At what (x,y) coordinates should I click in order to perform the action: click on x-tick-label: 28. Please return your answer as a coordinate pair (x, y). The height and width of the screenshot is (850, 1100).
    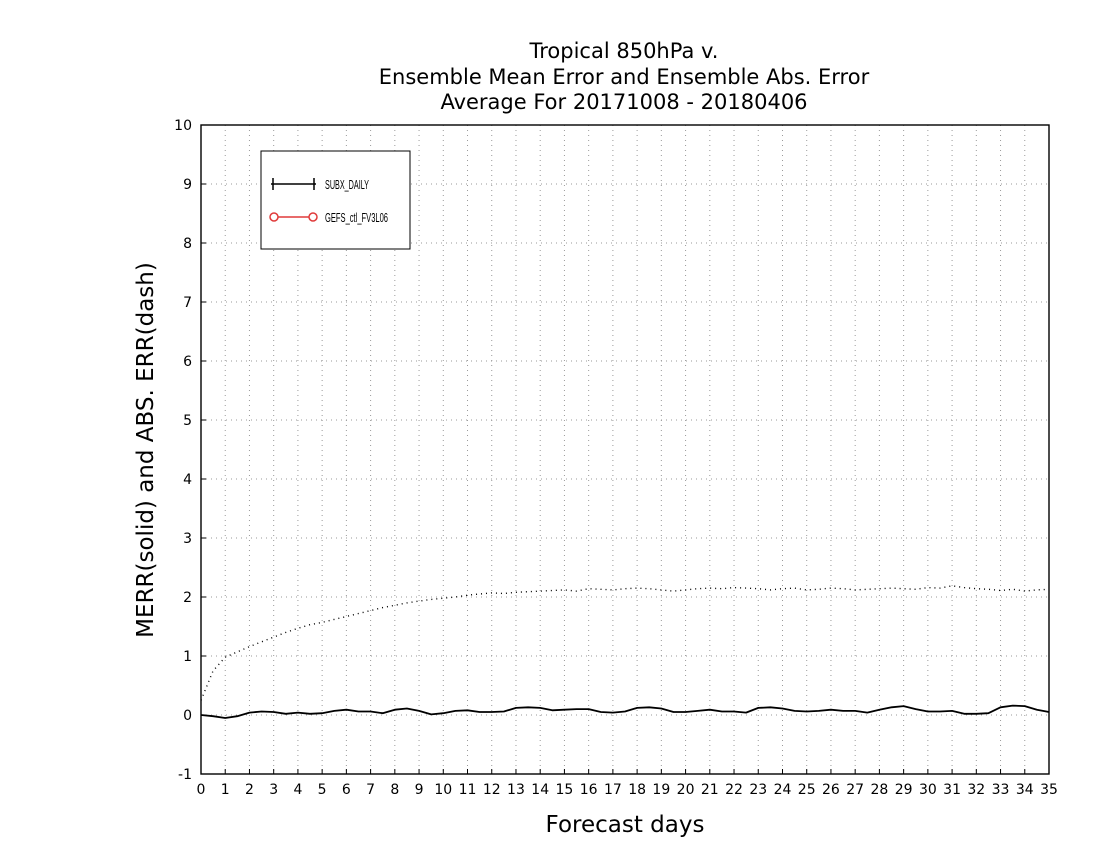
    Looking at the image, I should click on (879, 790).